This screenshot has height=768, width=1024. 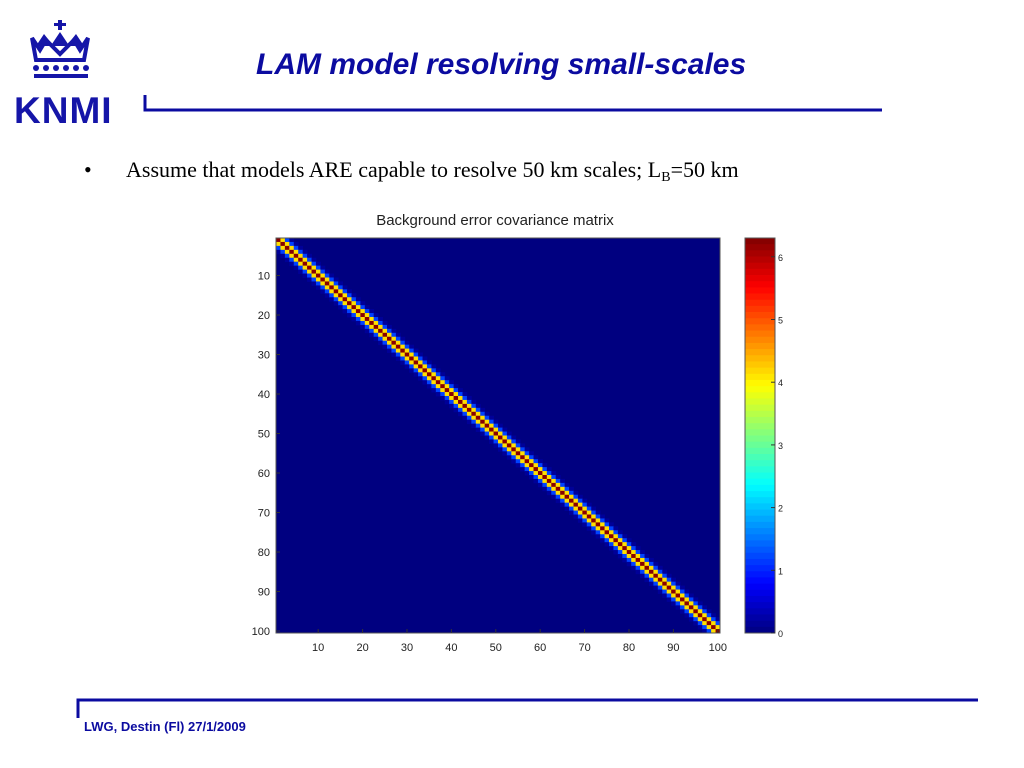 I want to click on x-tick-label: 100, so click(x=718, y=648).